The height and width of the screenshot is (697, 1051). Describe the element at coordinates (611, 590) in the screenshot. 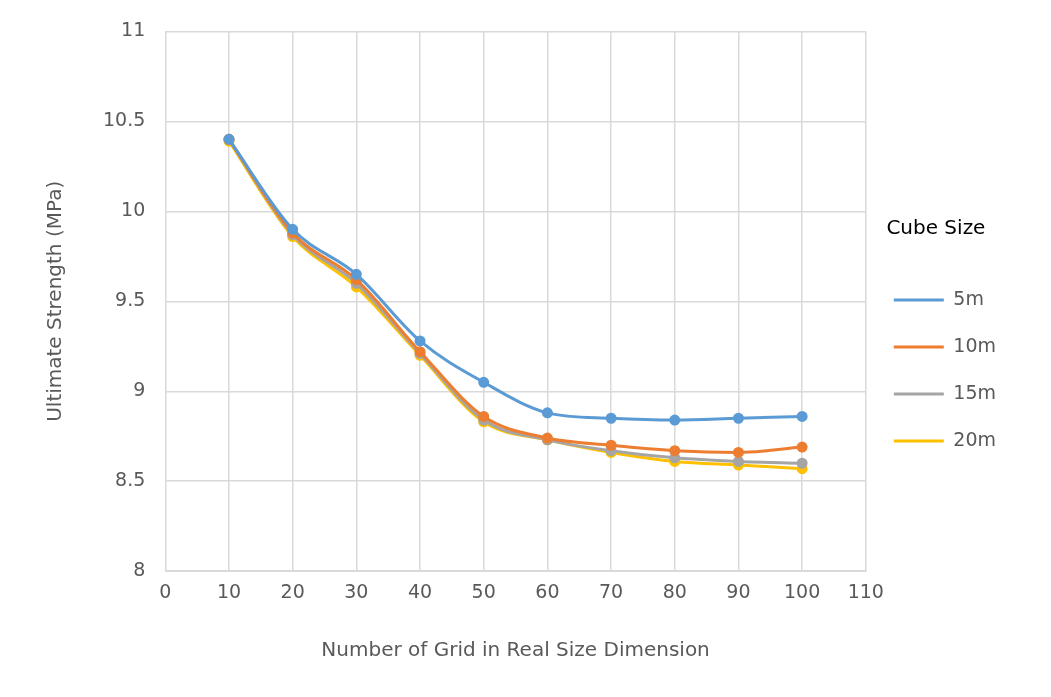

I see `x-tick-label: 70` at that location.